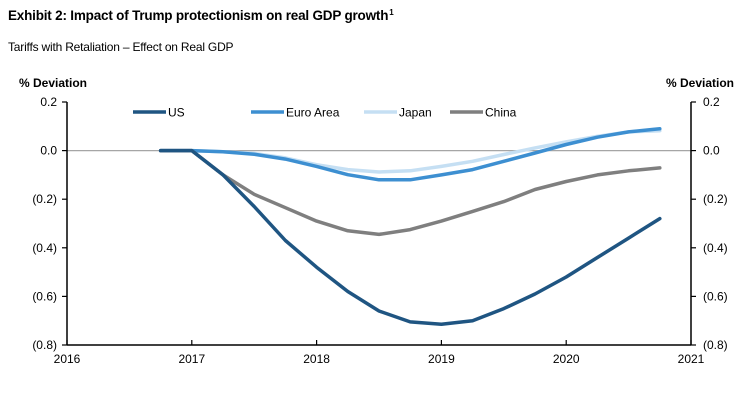 This screenshot has height=401, width=753. Describe the element at coordinates (176, 113) in the screenshot. I see `legend-label-us: US` at that location.